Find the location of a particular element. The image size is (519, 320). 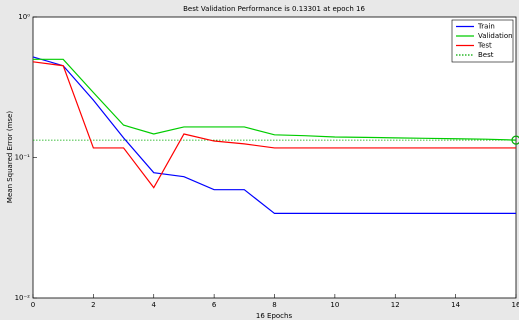

x-tick-label: 8 is located at coordinates (274, 305).